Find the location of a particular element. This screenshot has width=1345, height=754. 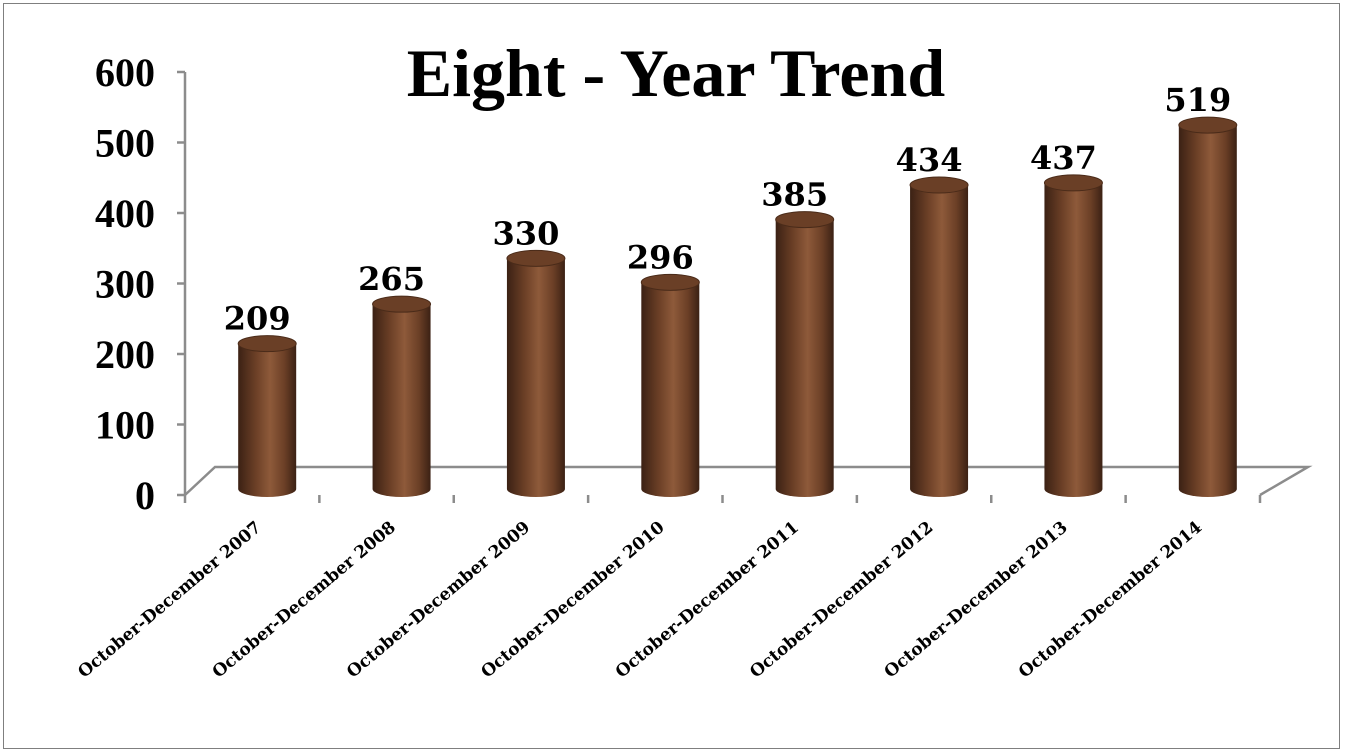

floor-outline is located at coordinates (746, 481).